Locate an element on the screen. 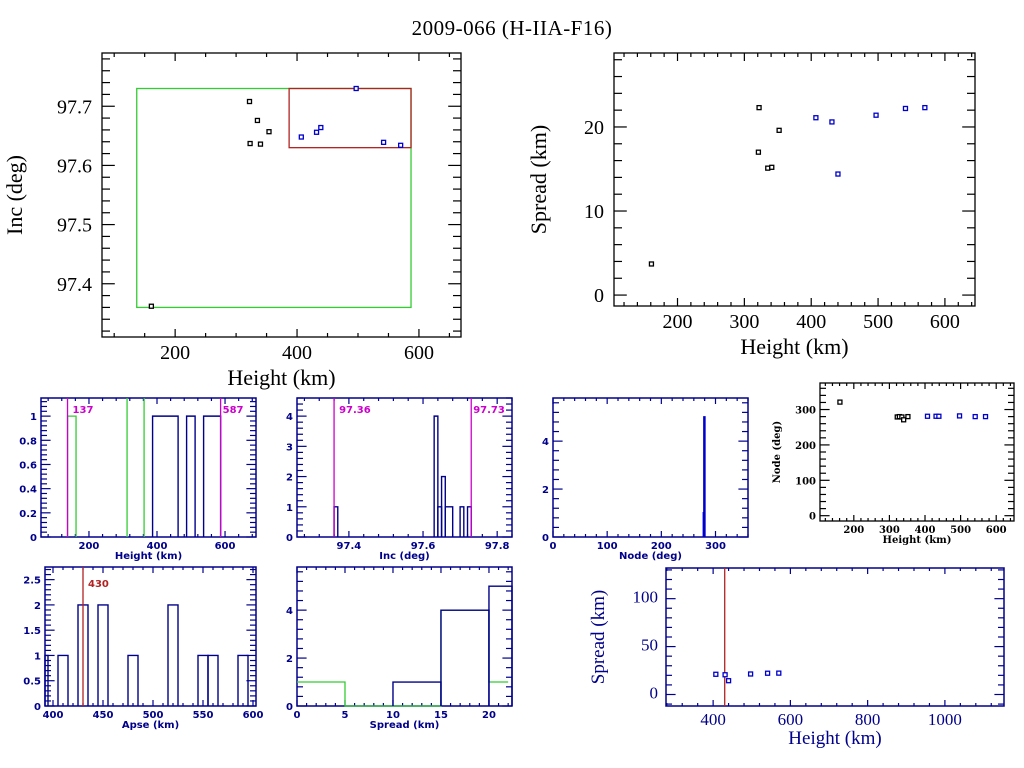  y-tick-label: 50 is located at coordinates (649, 645).